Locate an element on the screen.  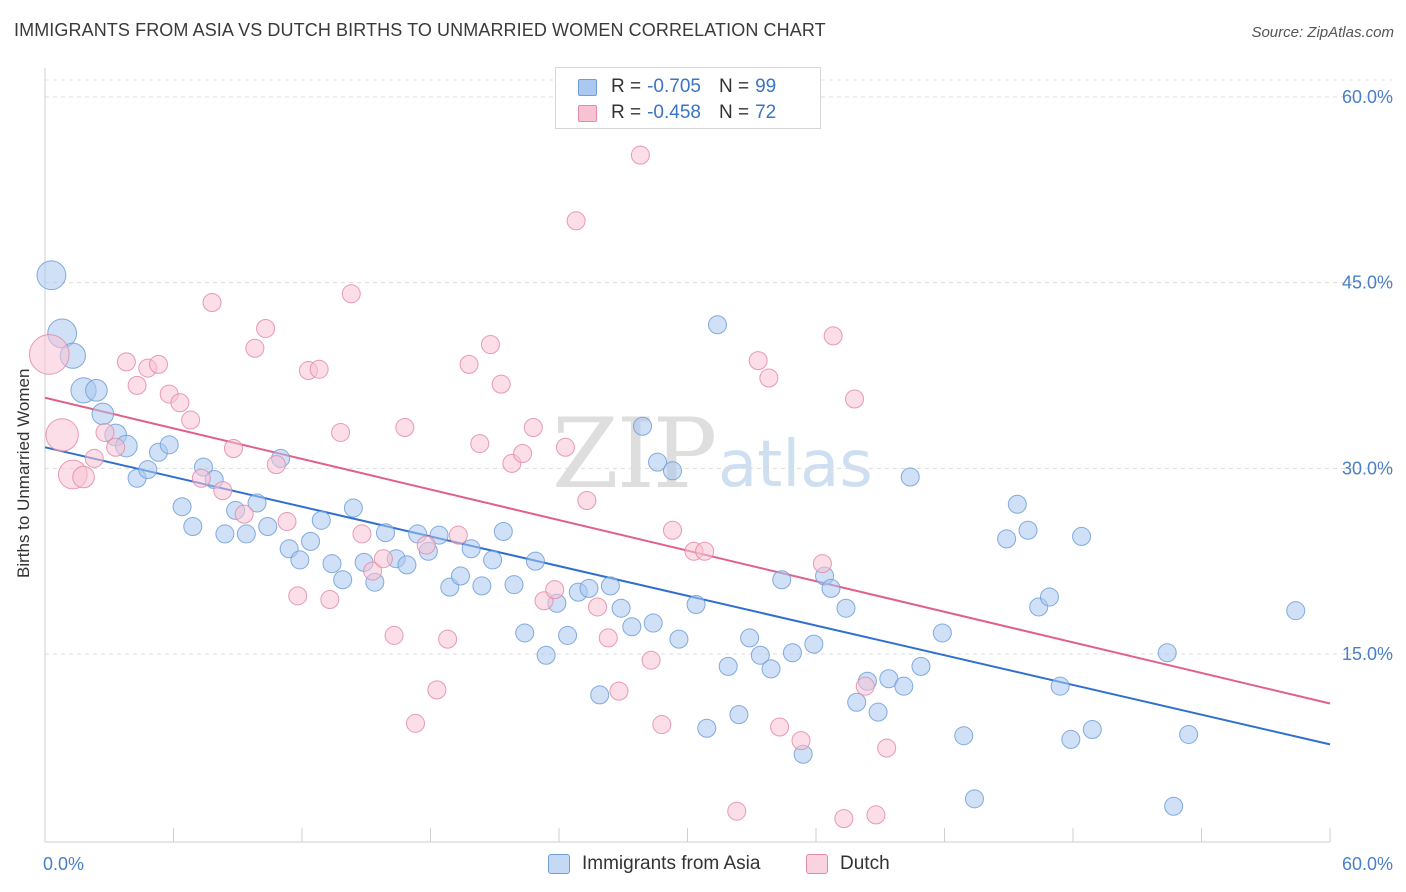
legend-item-dutch: Dutch is located at coordinates (848, 864).